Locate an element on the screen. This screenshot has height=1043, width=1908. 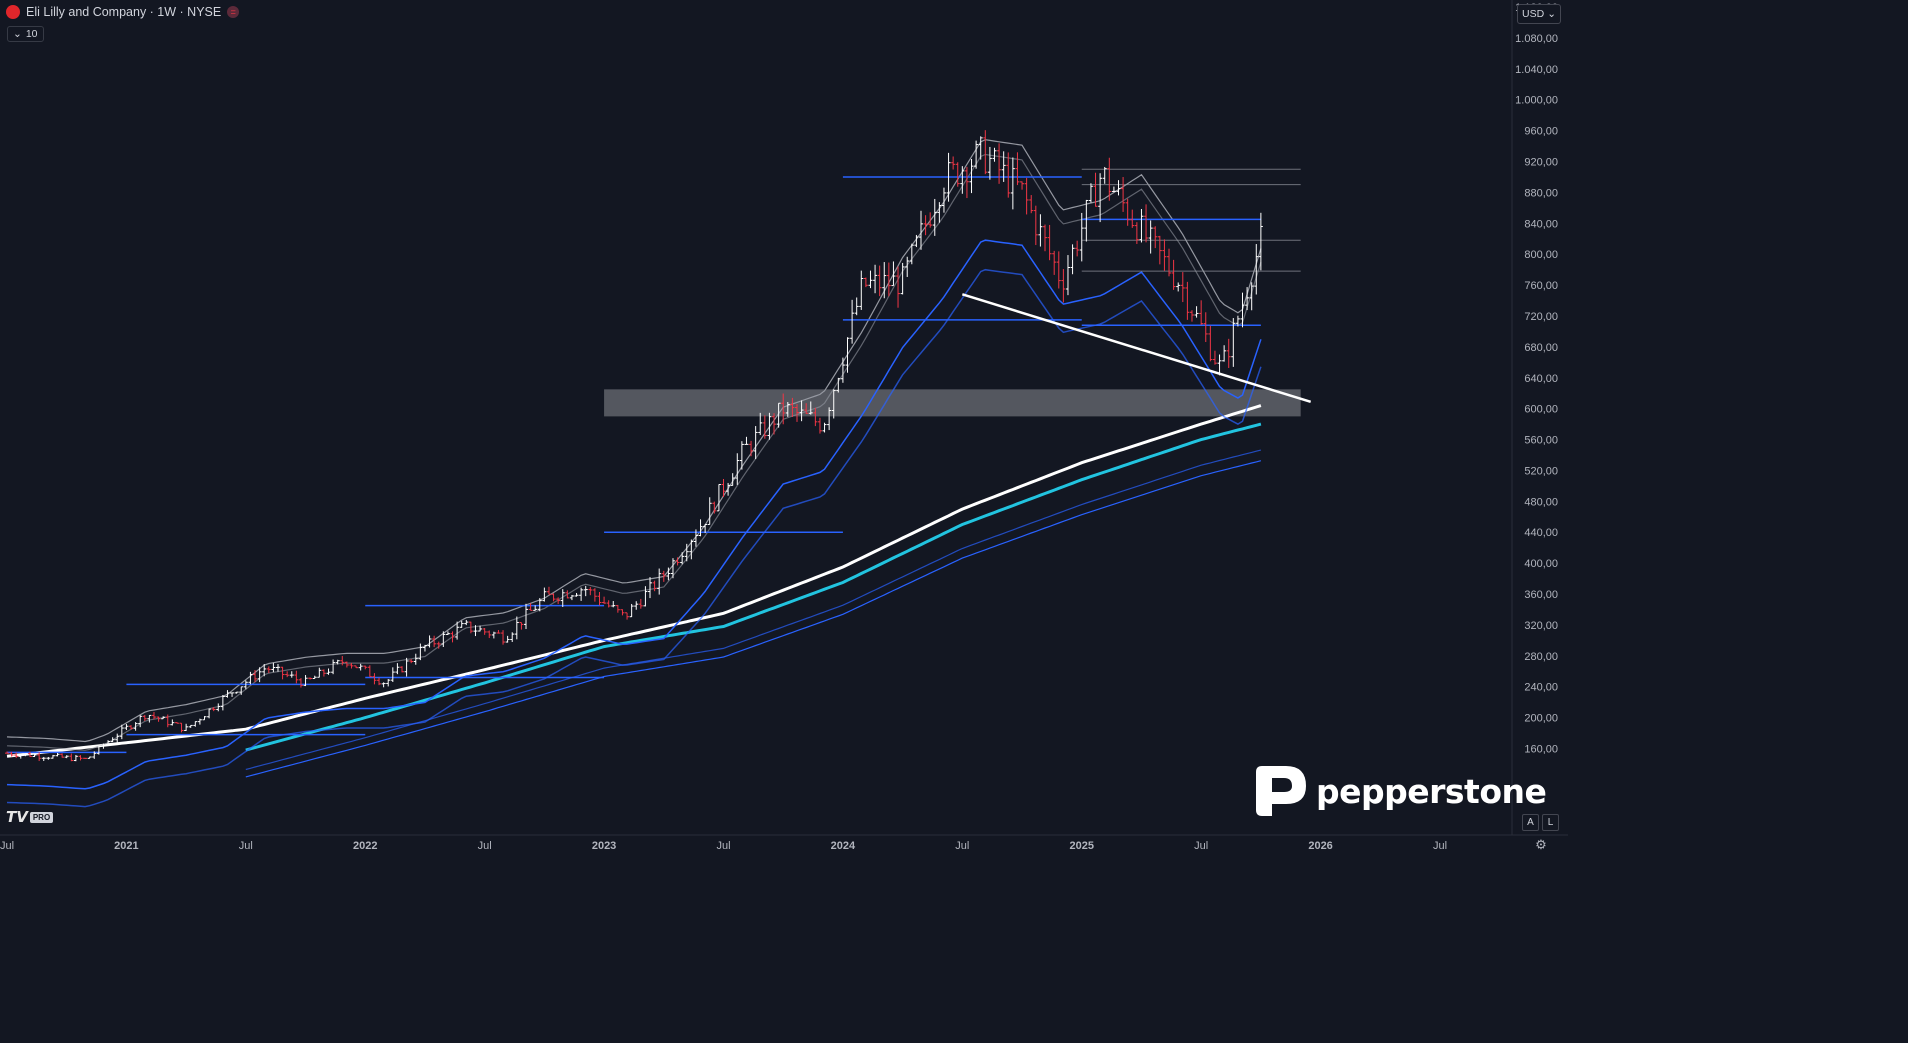
symbol-title: Eli Lilly and Company · 1W · NYSE is located at coordinates (124, 12).